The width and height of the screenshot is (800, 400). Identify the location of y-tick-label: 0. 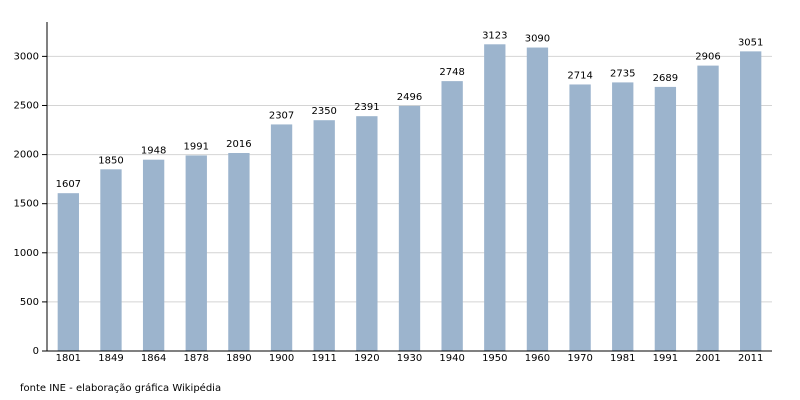
(36, 351).